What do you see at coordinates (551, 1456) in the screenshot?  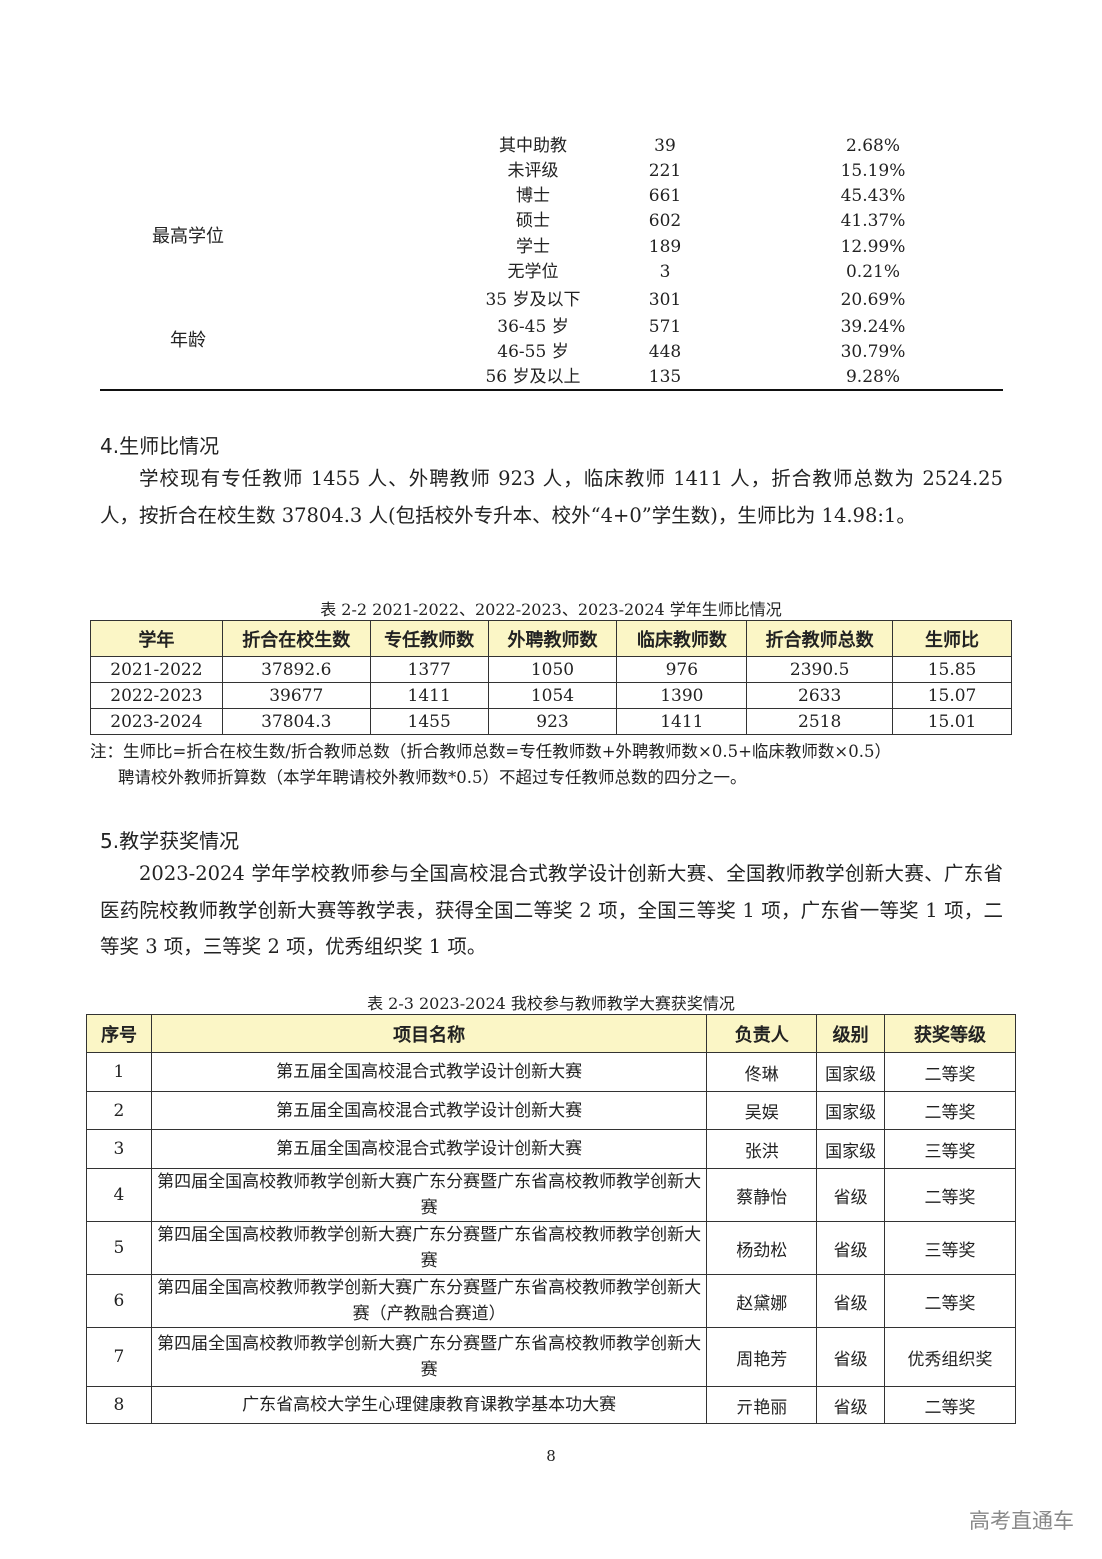 I see `page-number: 8` at bounding box center [551, 1456].